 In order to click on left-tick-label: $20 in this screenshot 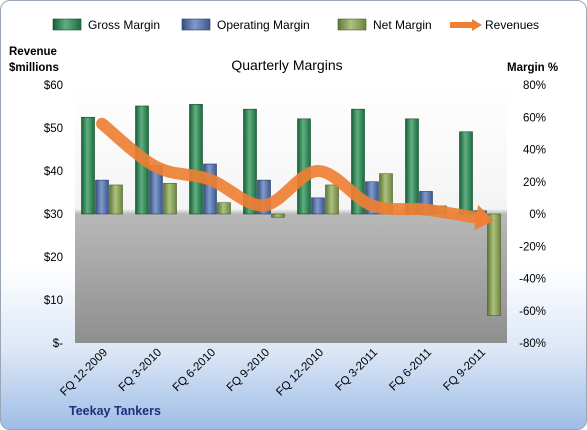, I will do `click(53, 258)`.